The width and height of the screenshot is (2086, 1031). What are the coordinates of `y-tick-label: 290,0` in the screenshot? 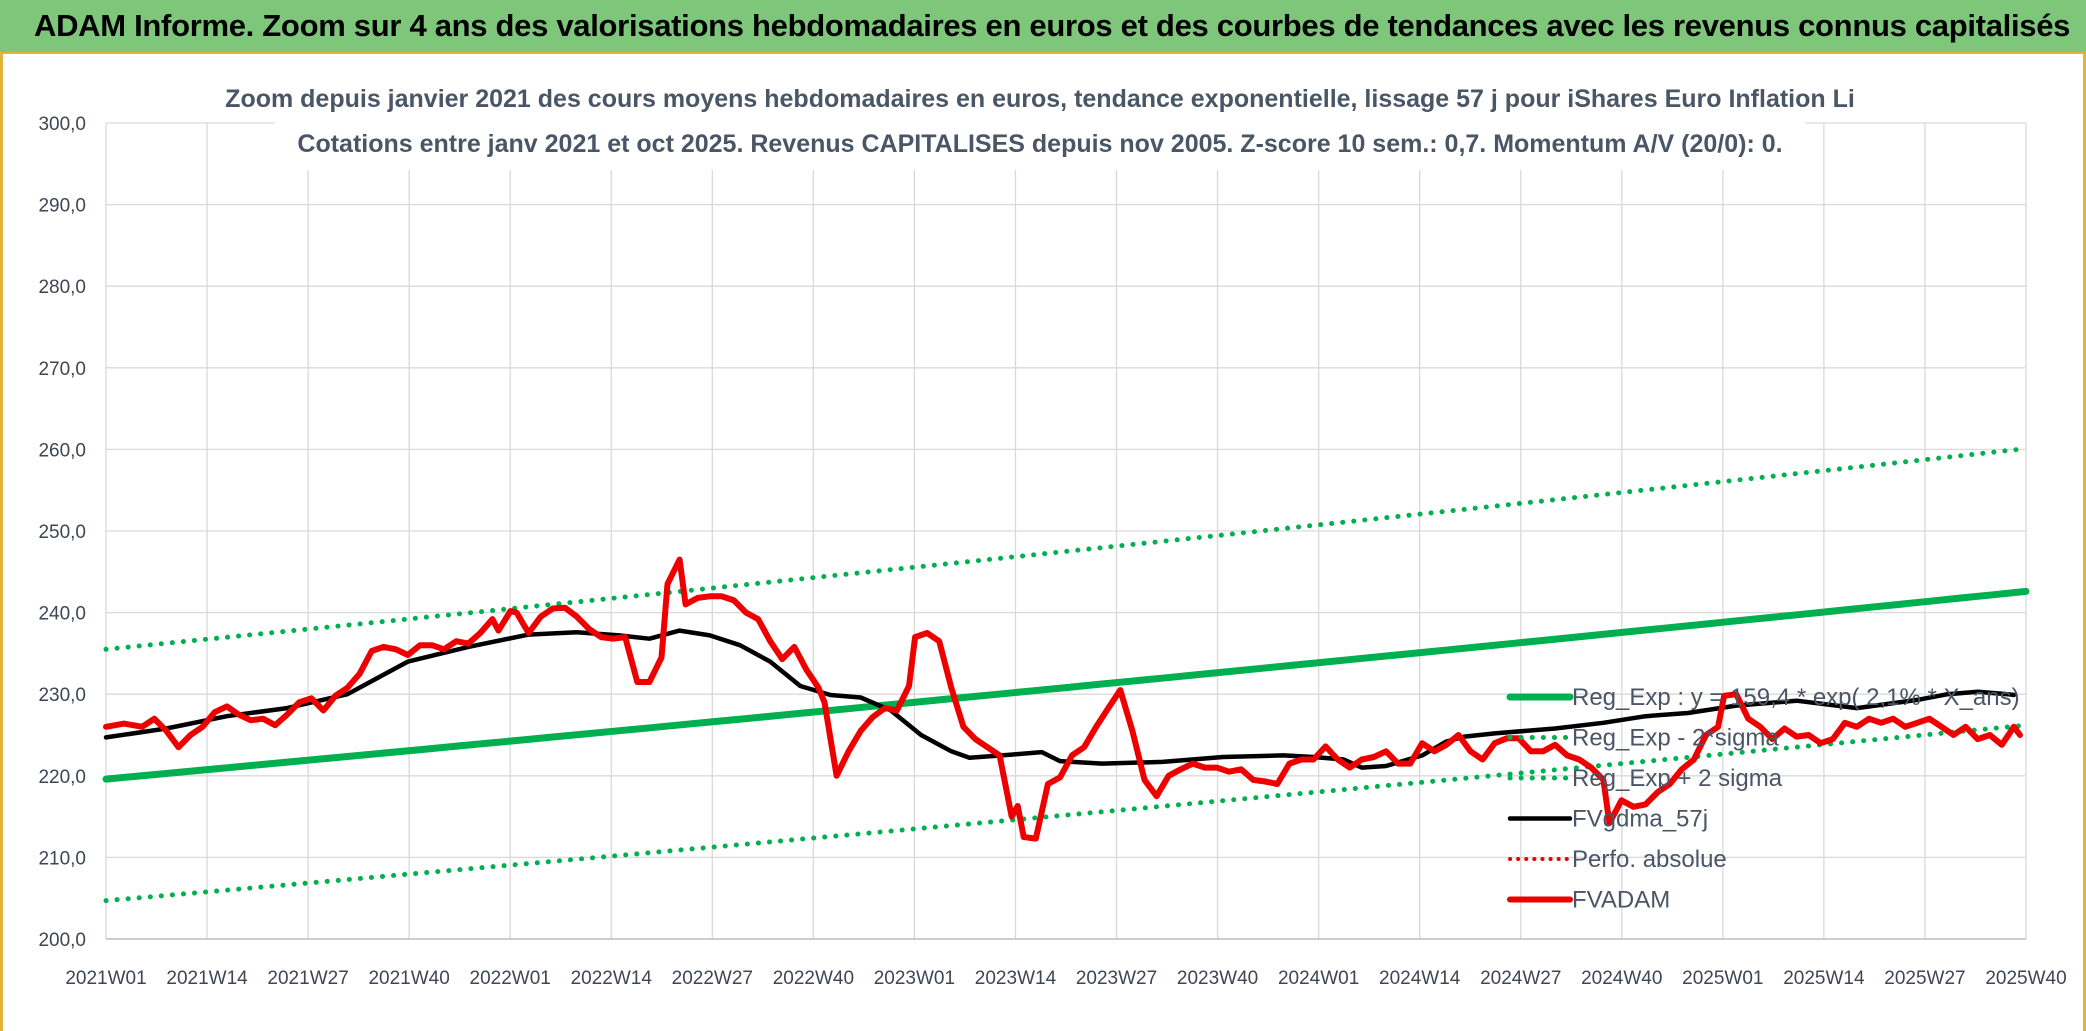 It's located at (62, 206).